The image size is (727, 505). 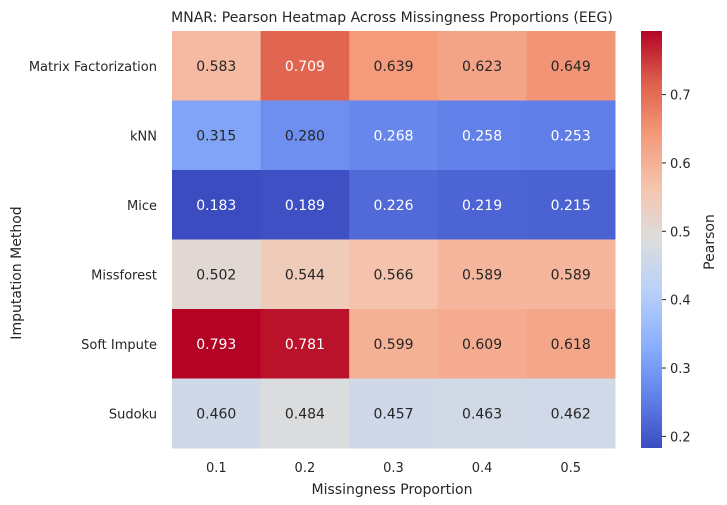 I want to click on colorbar-ticks: 0.2 0.3 0.4 0.5 0.6 0.7, so click(x=676, y=267).